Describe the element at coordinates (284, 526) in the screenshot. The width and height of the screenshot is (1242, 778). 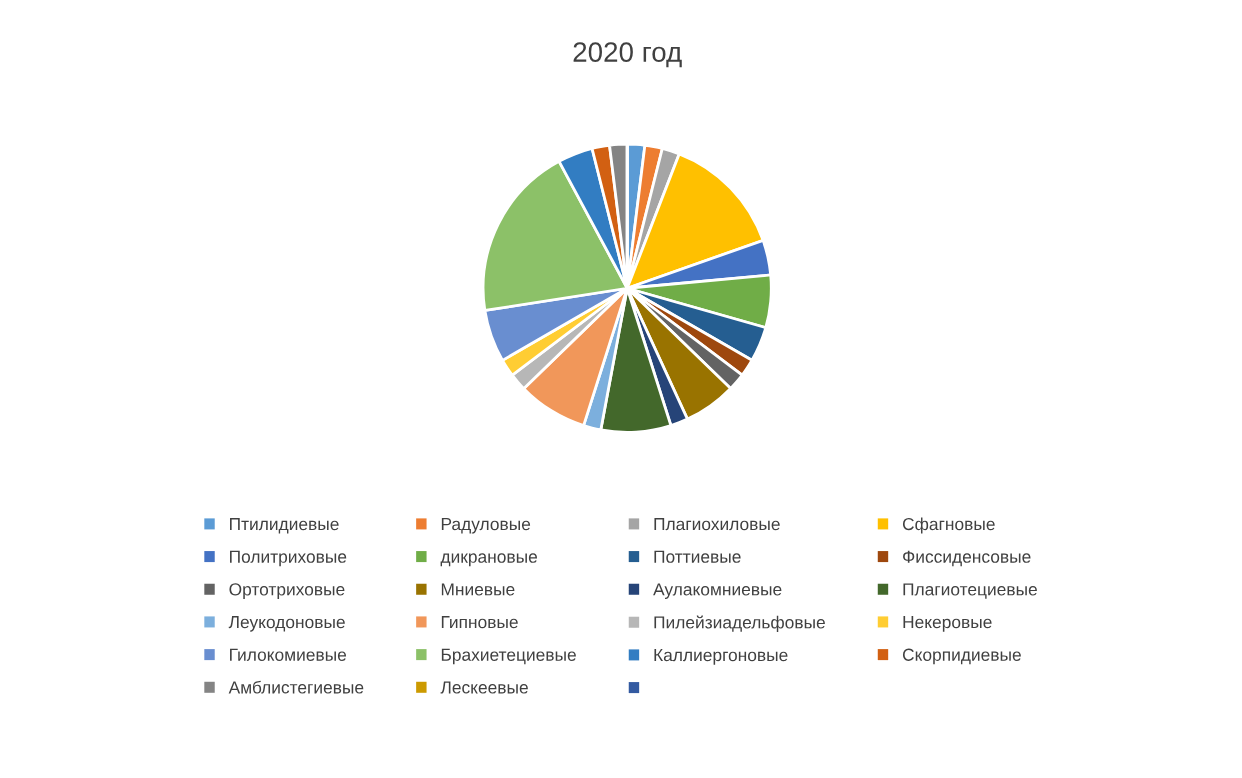
I see `legend-label: Птилидиевые` at that location.